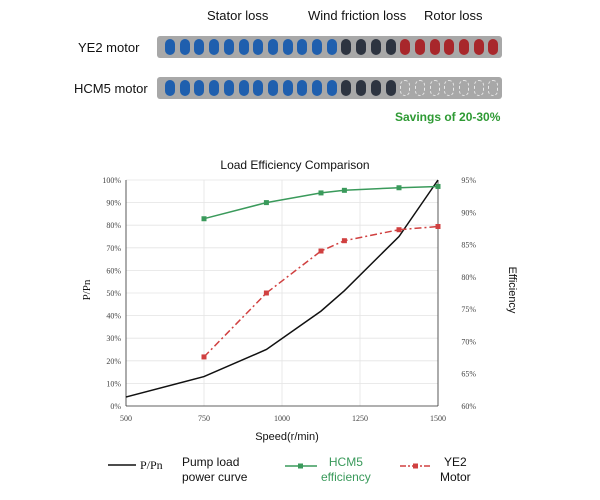 Image resolution: width=600 pixels, height=500 pixels. I want to click on legend-ye2-label: YE2 Motor, so click(455, 470).